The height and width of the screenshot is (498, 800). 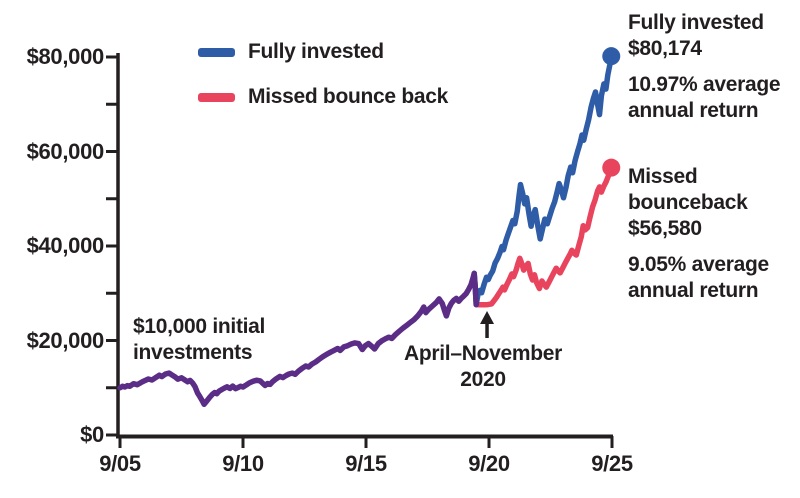 I want to click on x-tick-label: 9/20, so click(x=489, y=463).